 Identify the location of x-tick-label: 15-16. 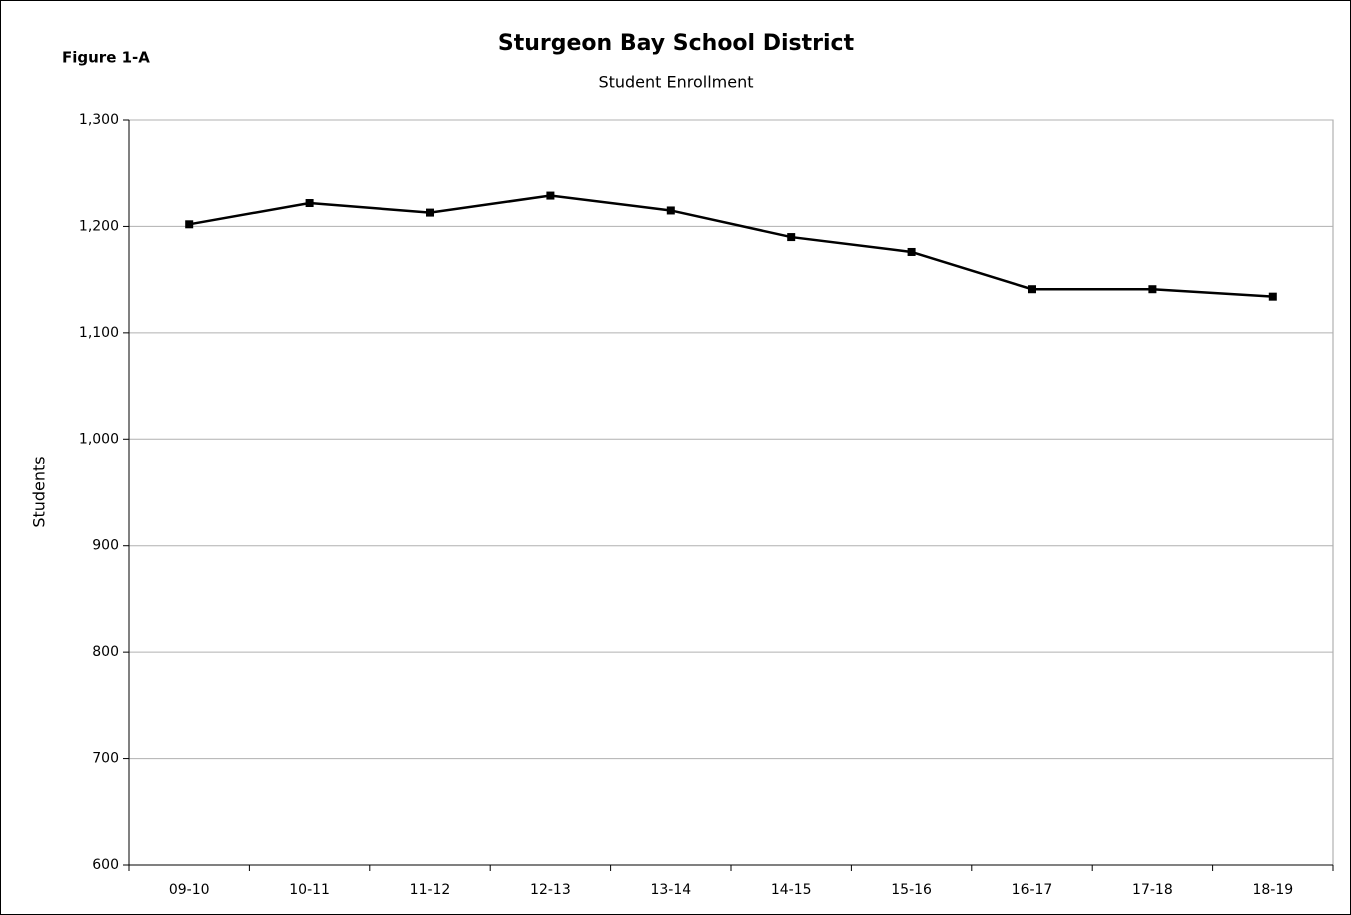
(911, 890).